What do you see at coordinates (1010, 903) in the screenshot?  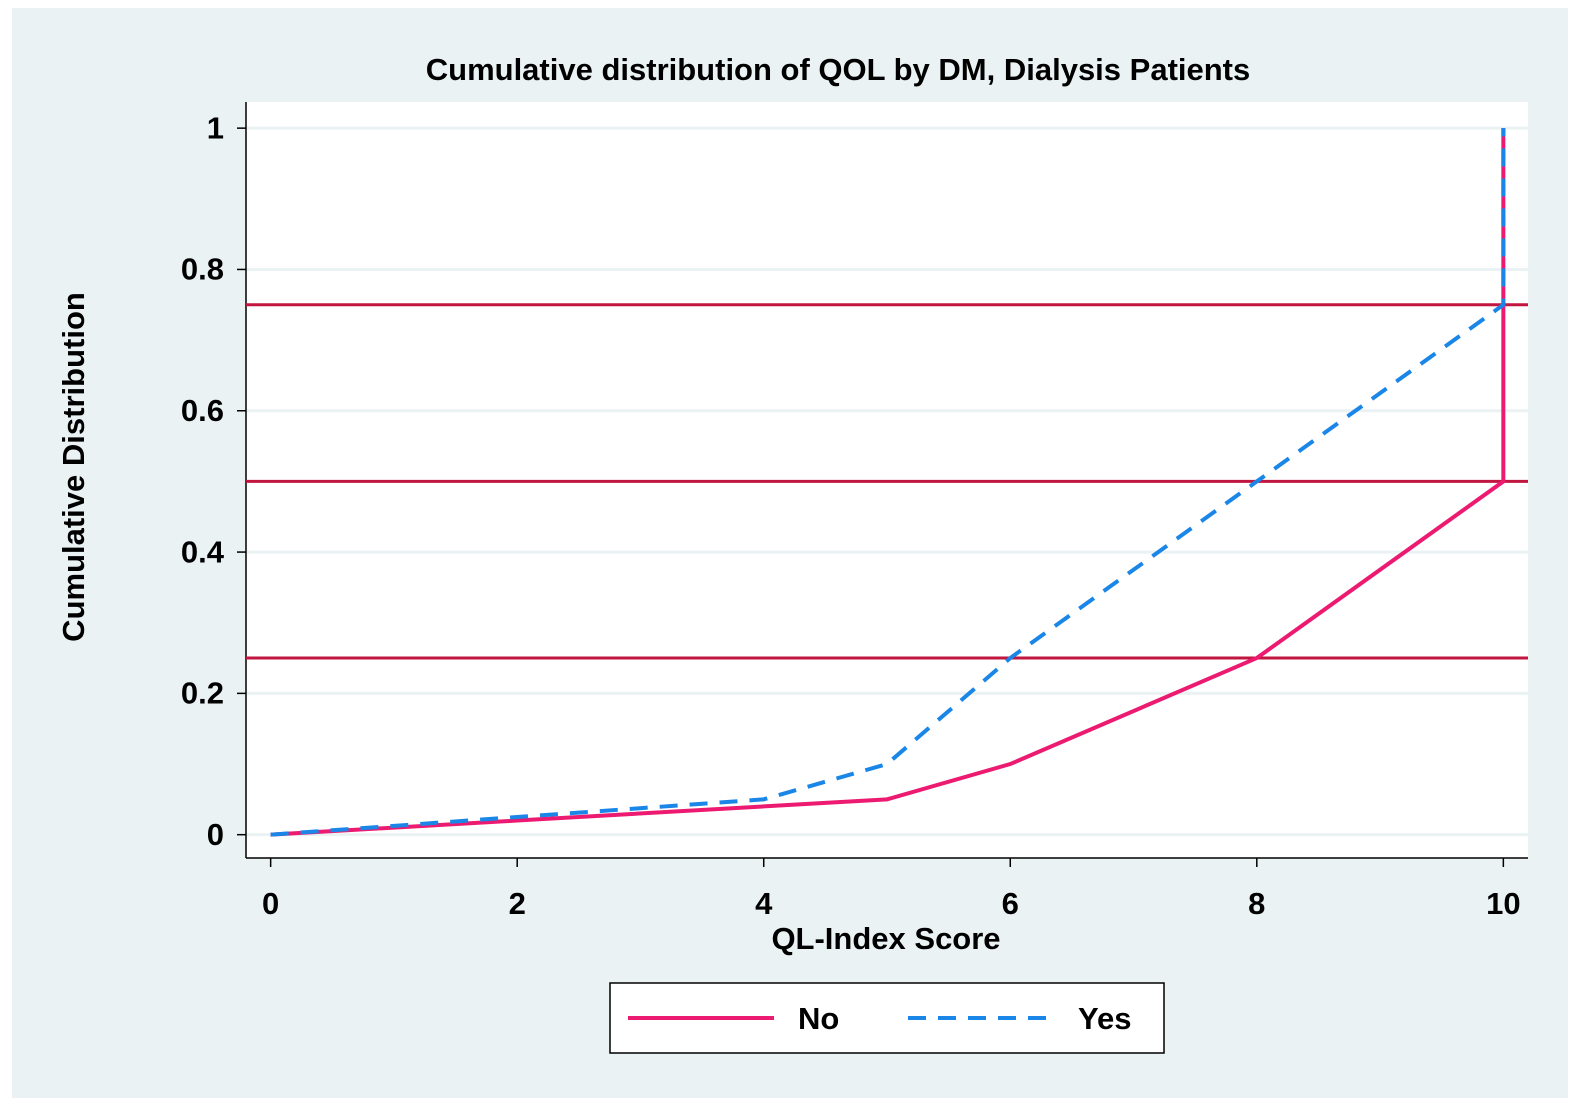 I see `x-tick-label: 6` at bounding box center [1010, 903].